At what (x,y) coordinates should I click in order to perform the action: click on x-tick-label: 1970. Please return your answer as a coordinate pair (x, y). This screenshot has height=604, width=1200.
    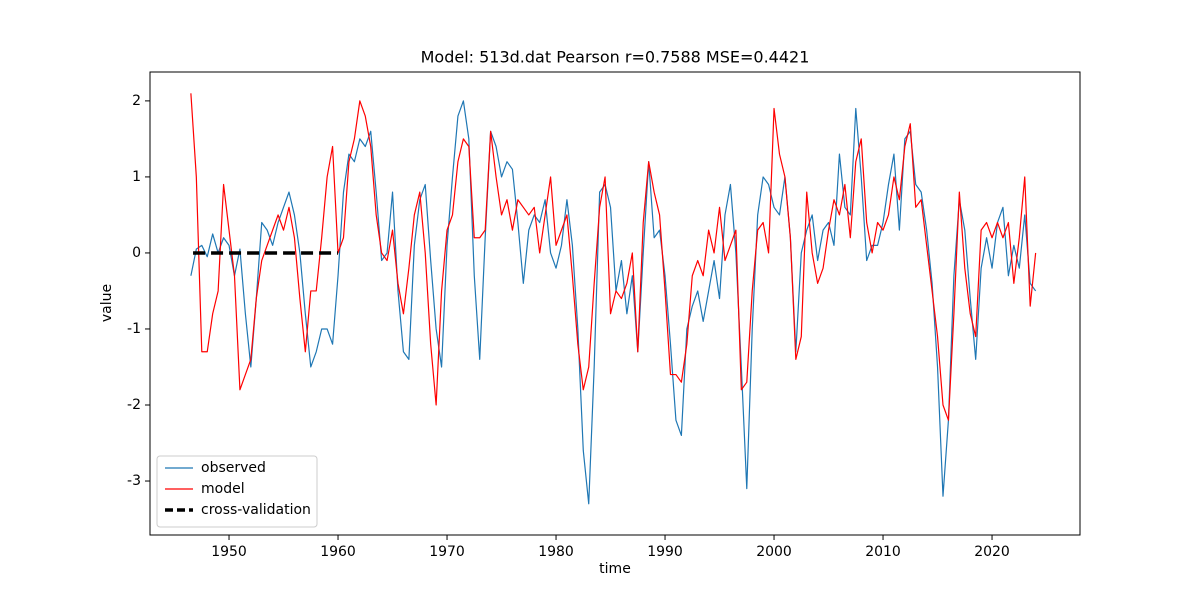
    Looking at the image, I should click on (447, 552).